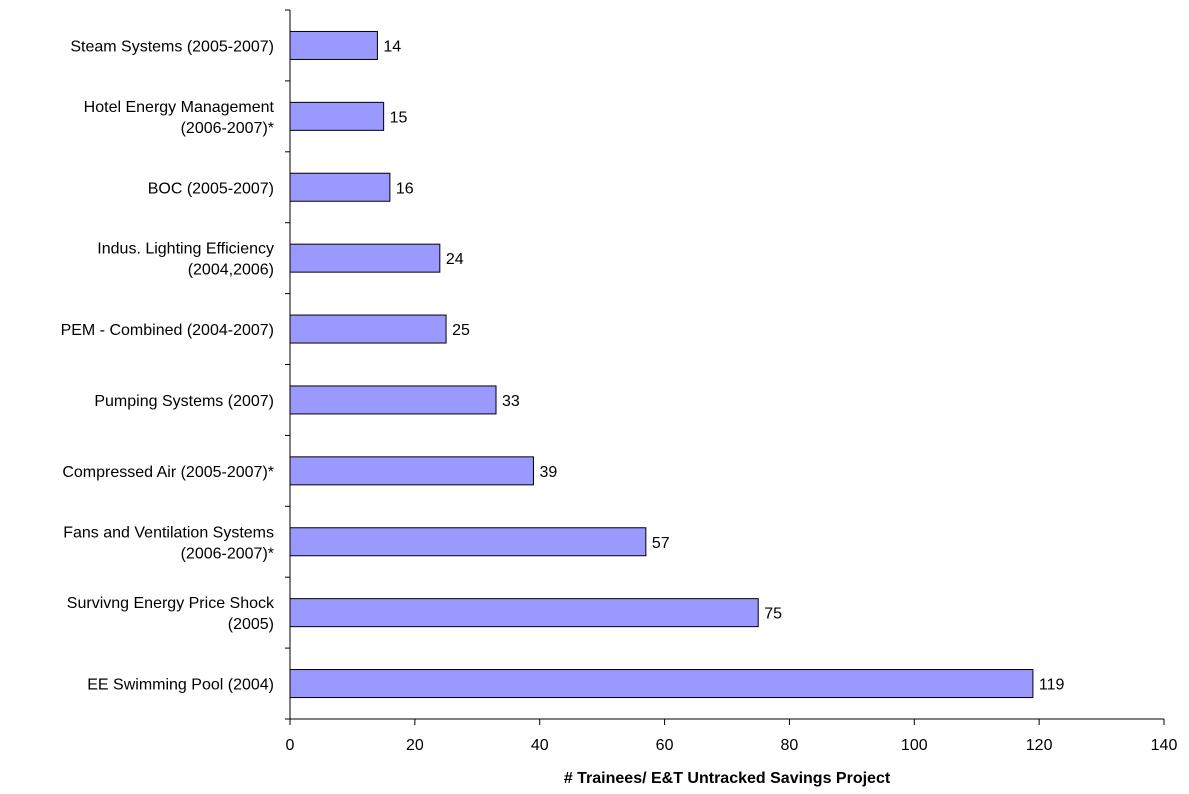 This screenshot has height=794, width=1189. I want to click on data-label: 14, so click(392, 46).